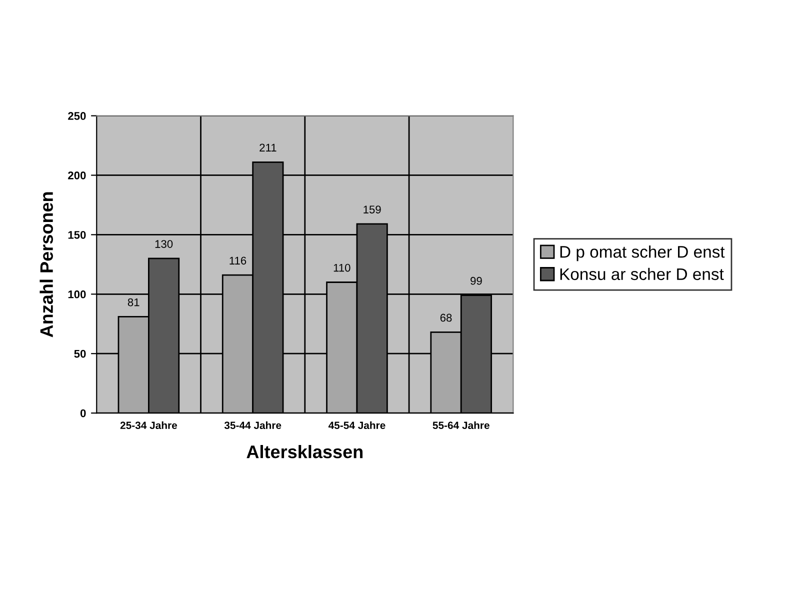 The height and width of the screenshot is (603, 812). What do you see at coordinates (238, 260) in the screenshot?
I see `data-label: 116` at bounding box center [238, 260].